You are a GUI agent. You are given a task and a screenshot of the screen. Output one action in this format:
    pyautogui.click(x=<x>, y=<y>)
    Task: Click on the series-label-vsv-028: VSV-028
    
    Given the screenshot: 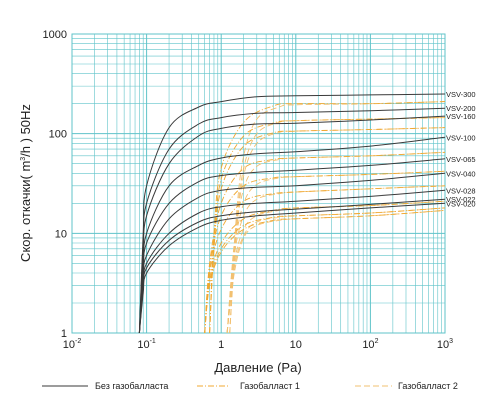 What is the action you would take?
    pyautogui.click(x=461, y=190)
    